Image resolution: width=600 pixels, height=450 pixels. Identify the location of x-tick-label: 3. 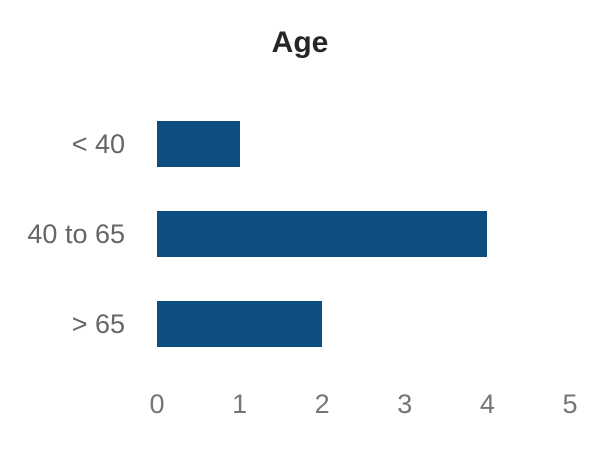
(405, 404).